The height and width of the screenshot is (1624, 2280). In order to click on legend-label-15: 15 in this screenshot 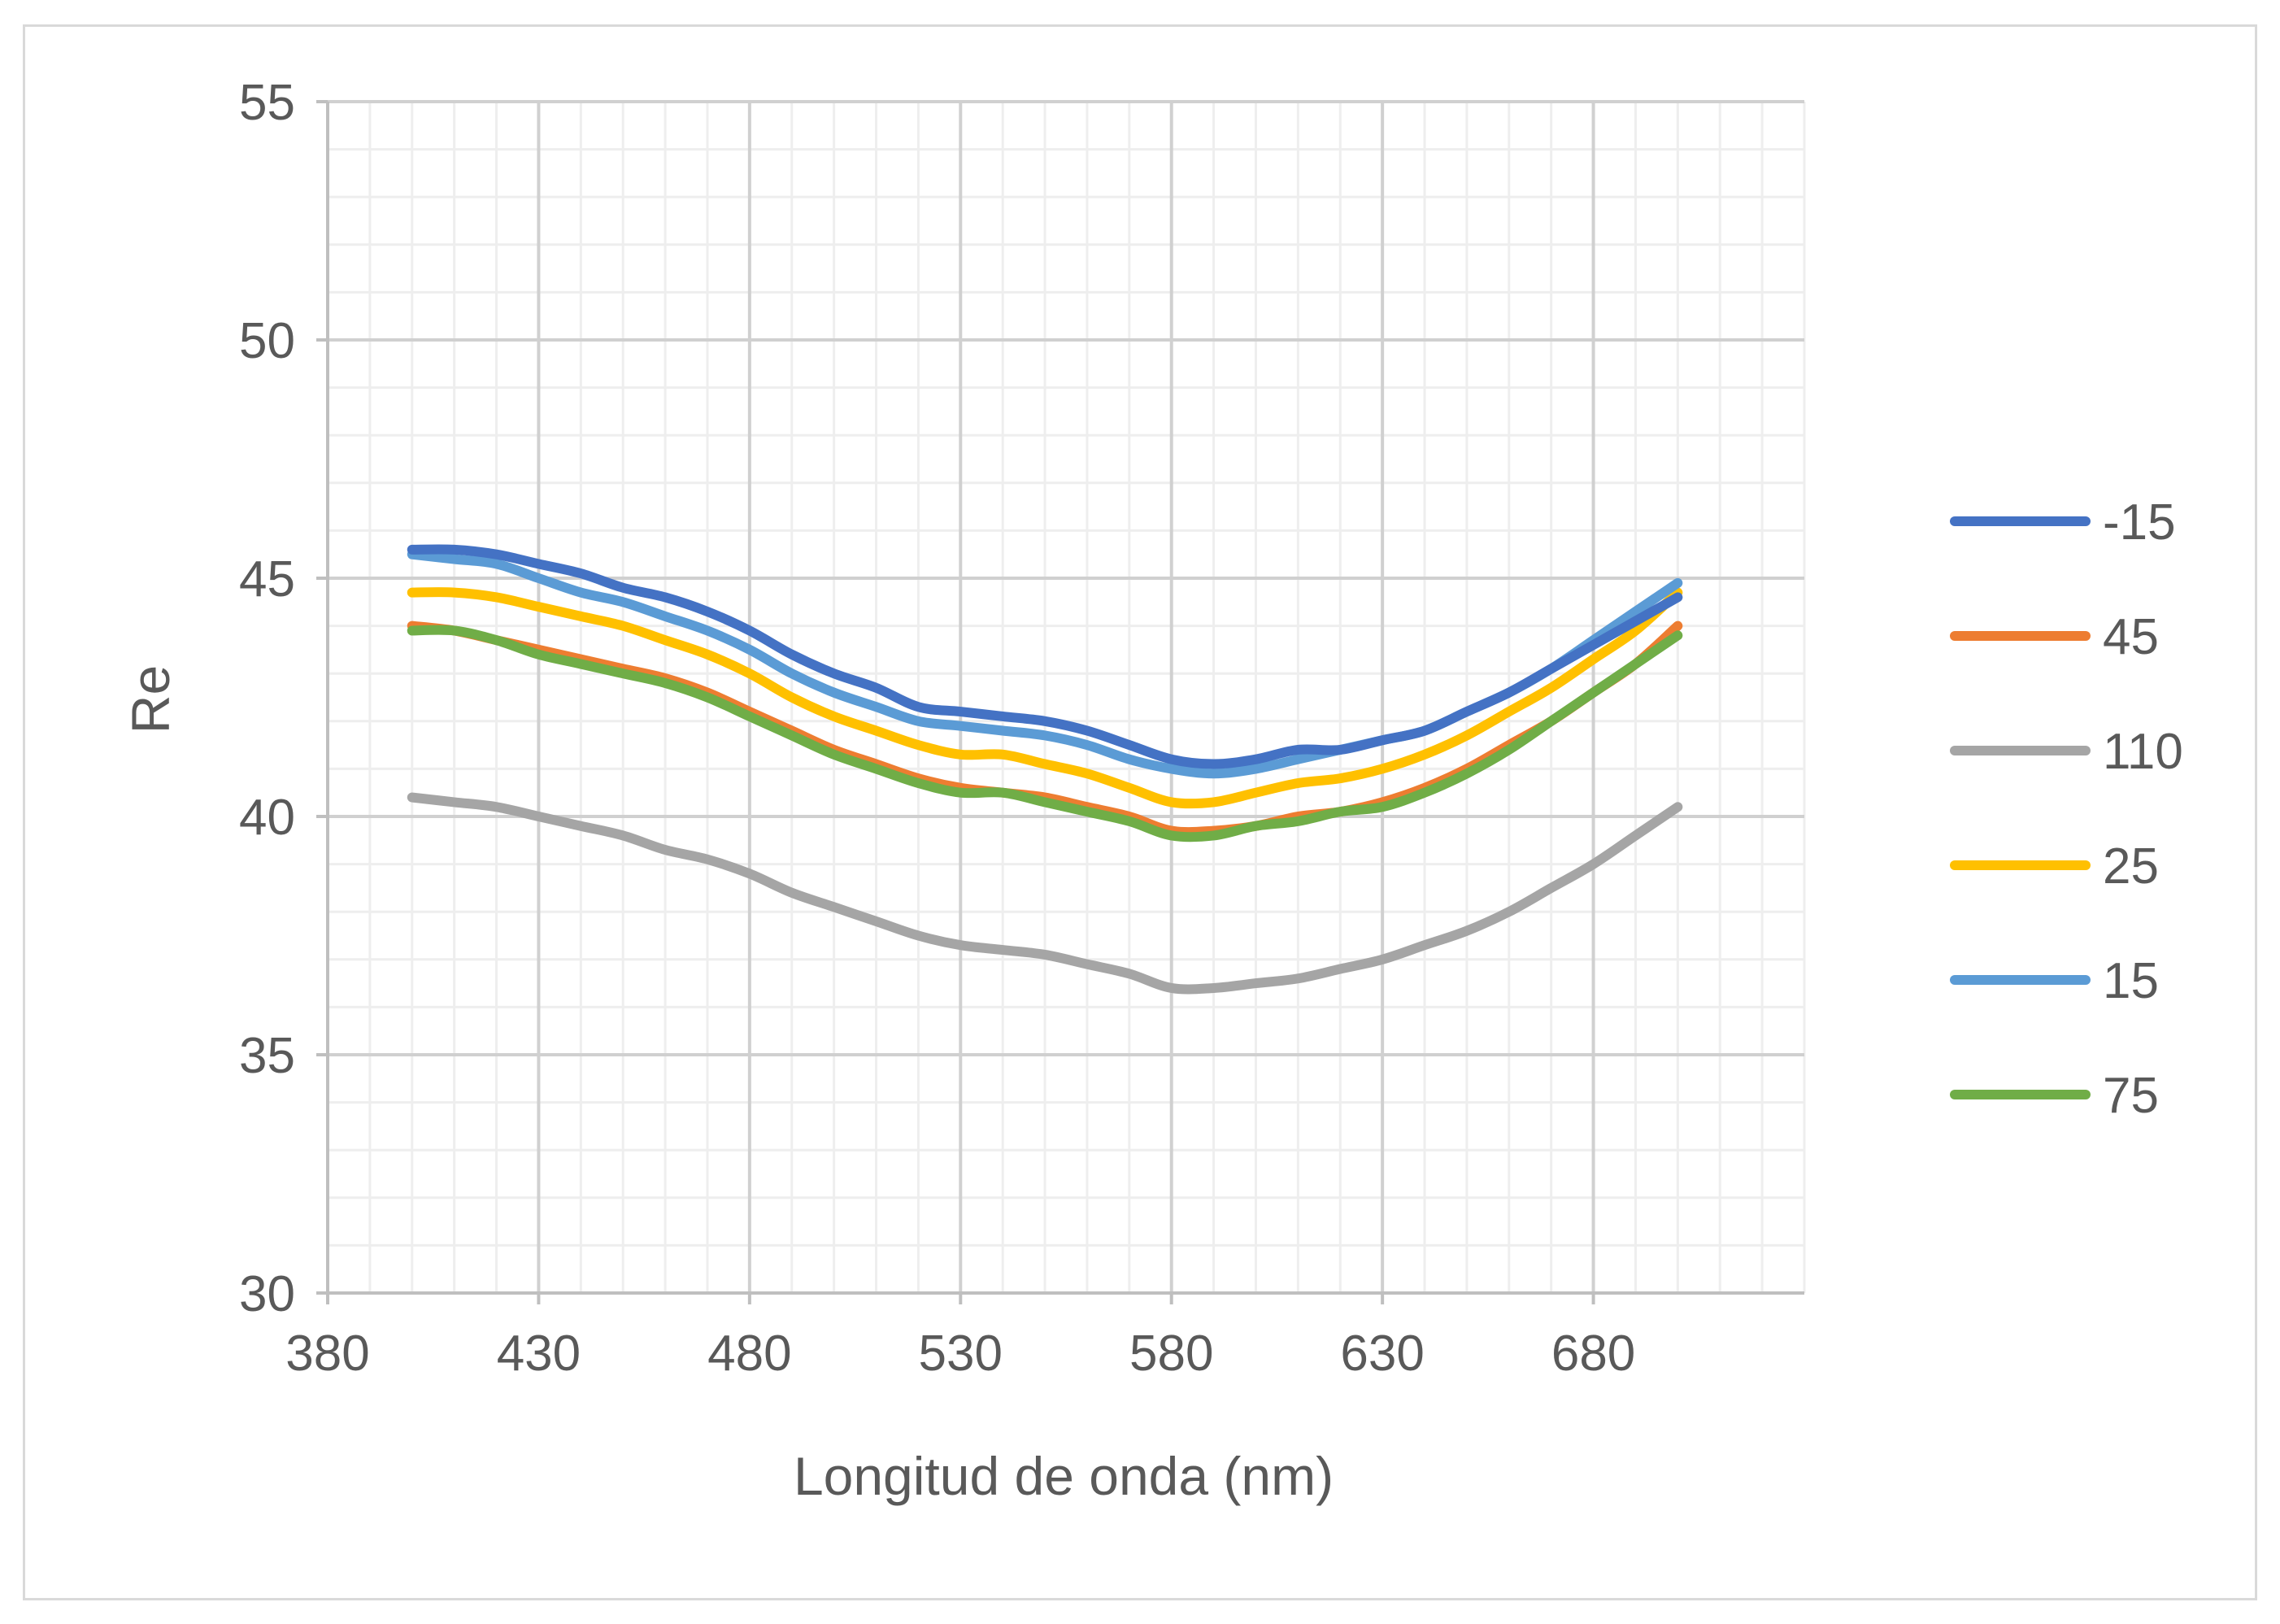, I will do `click(2131, 981)`.